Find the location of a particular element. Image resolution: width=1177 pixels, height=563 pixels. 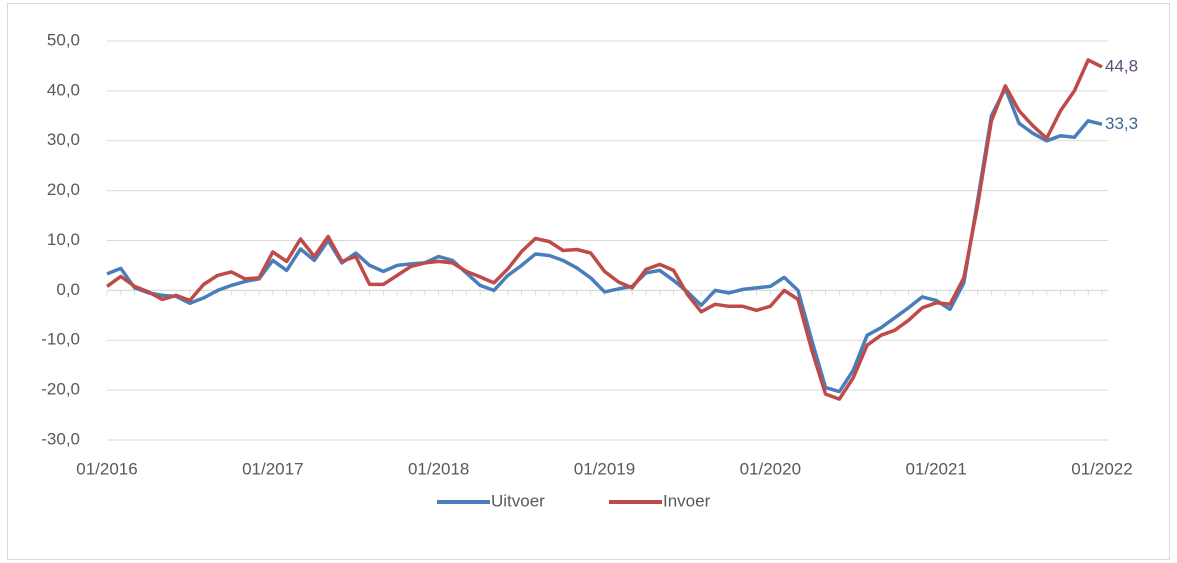

legend-label: Invoer is located at coordinates (687, 500).